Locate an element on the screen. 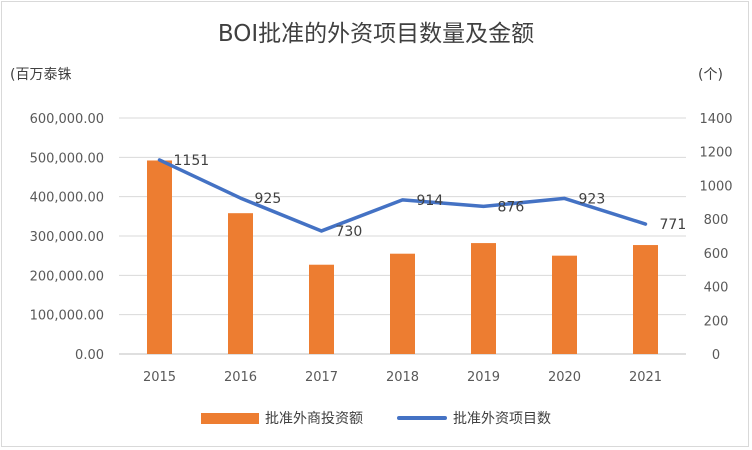 The height and width of the screenshot is (450, 752). y-left-tick-label: 0.00 is located at coordinates (89, 355).